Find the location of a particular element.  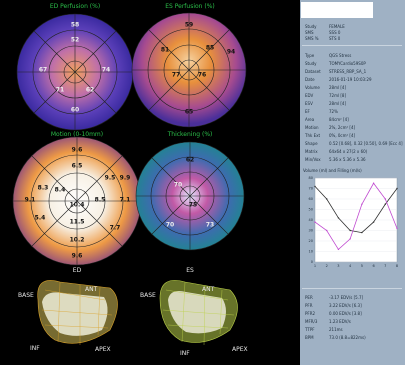

chart-y-tick-label: 20 is located at coordinates (311, 241).